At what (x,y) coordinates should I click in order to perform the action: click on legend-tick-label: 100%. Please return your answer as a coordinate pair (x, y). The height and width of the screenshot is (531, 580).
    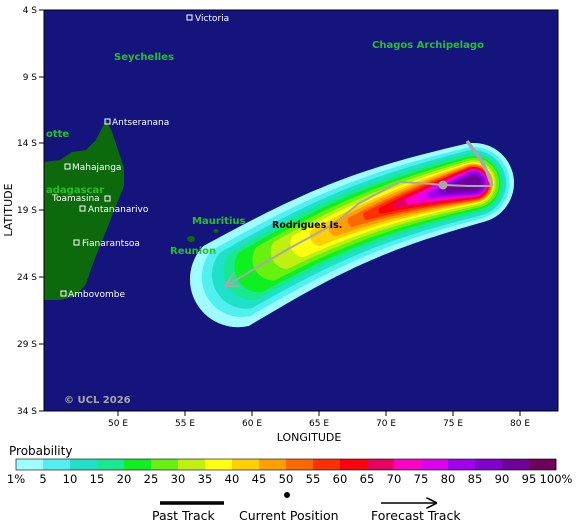
    Looking at the image, I should click on (556, 479).